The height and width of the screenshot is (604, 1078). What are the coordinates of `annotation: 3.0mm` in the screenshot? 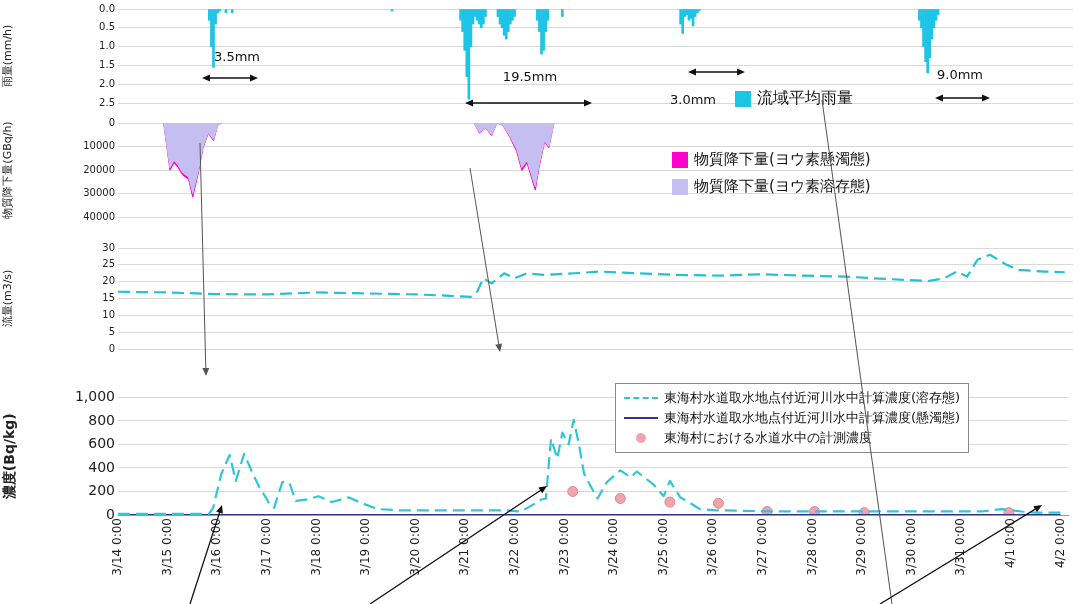 It's located at (693, 100).